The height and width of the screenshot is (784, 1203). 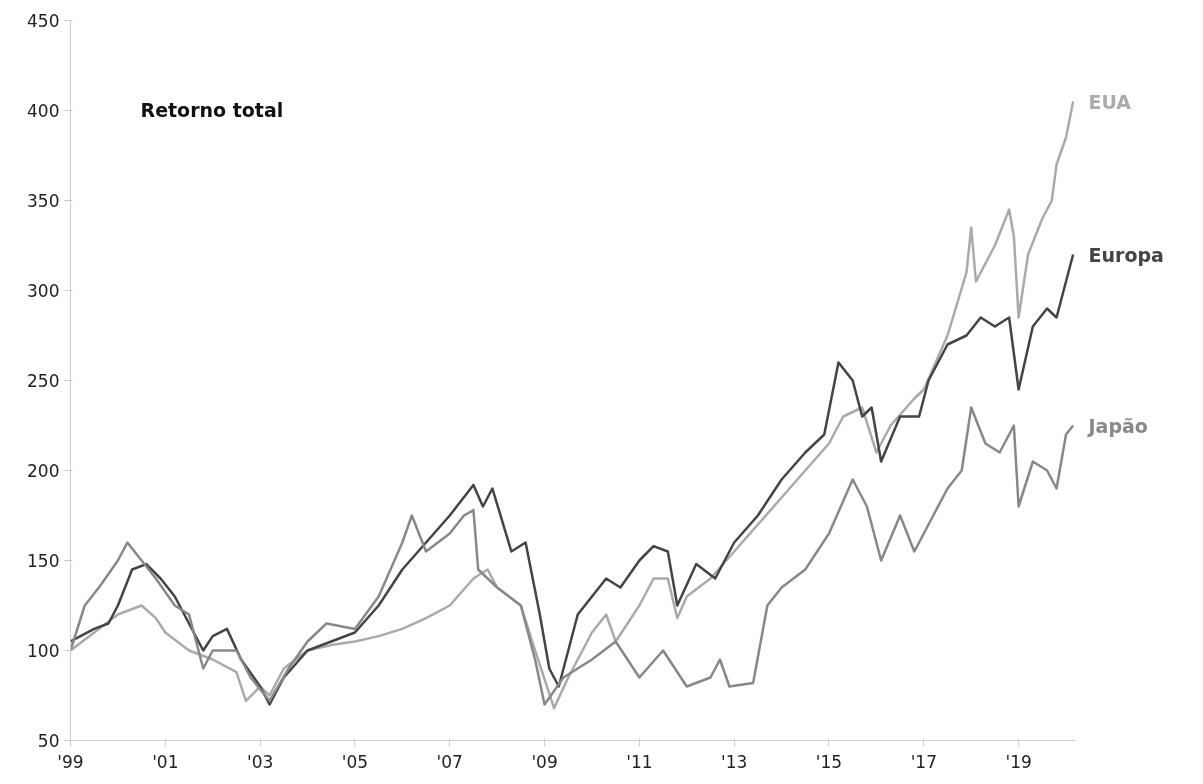 What do you see at coordinates (1018, 761) in the screenshot?
I see `x-tick-label: '19` at bounding box center [1018, 761].